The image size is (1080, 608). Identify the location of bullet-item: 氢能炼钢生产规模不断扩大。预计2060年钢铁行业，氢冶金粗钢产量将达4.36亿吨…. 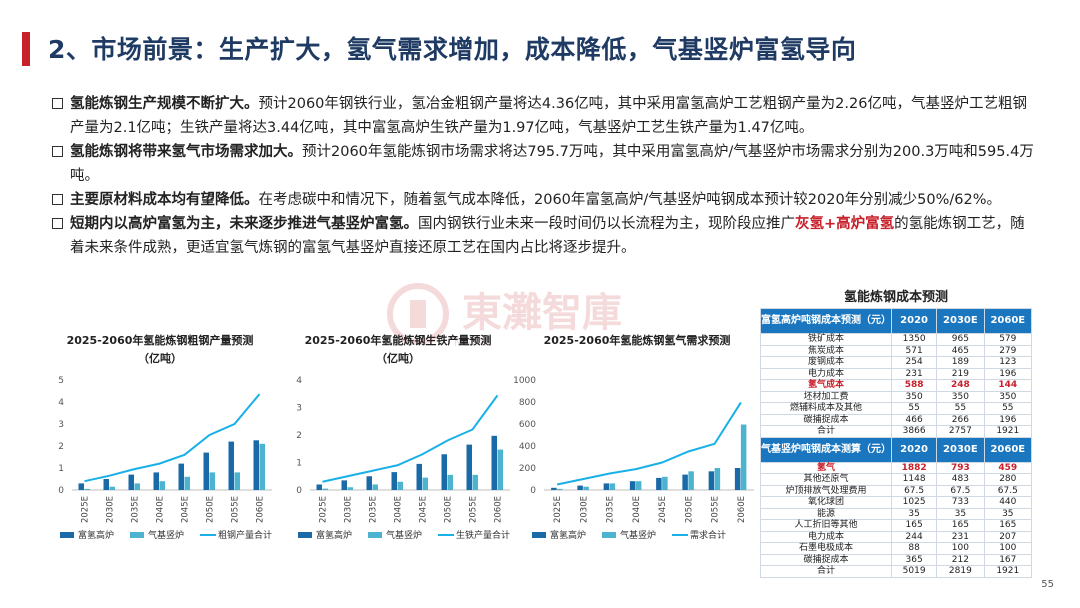
(544, 116).